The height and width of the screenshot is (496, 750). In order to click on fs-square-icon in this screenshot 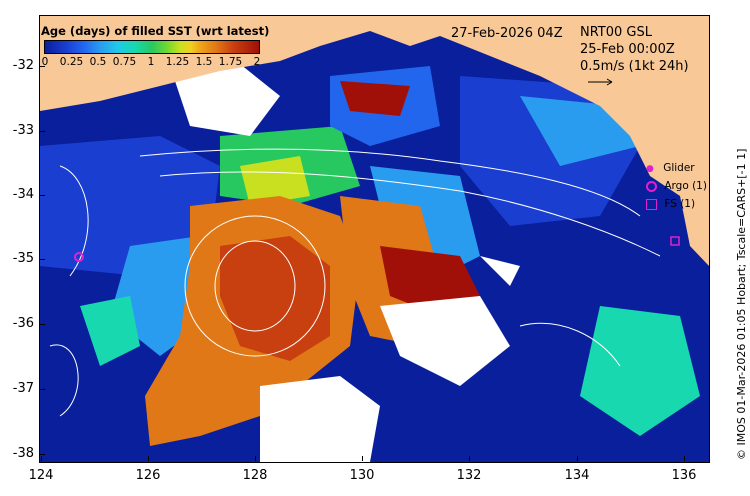, I will do `click(651, 204)`.